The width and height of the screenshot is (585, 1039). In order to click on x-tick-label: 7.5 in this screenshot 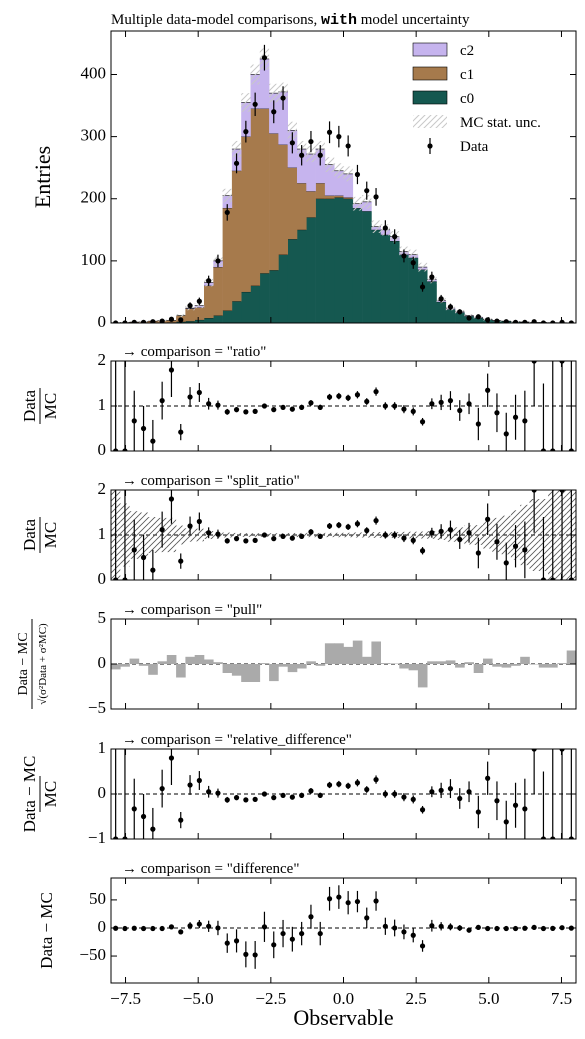, I will do `click(561, 998)`.